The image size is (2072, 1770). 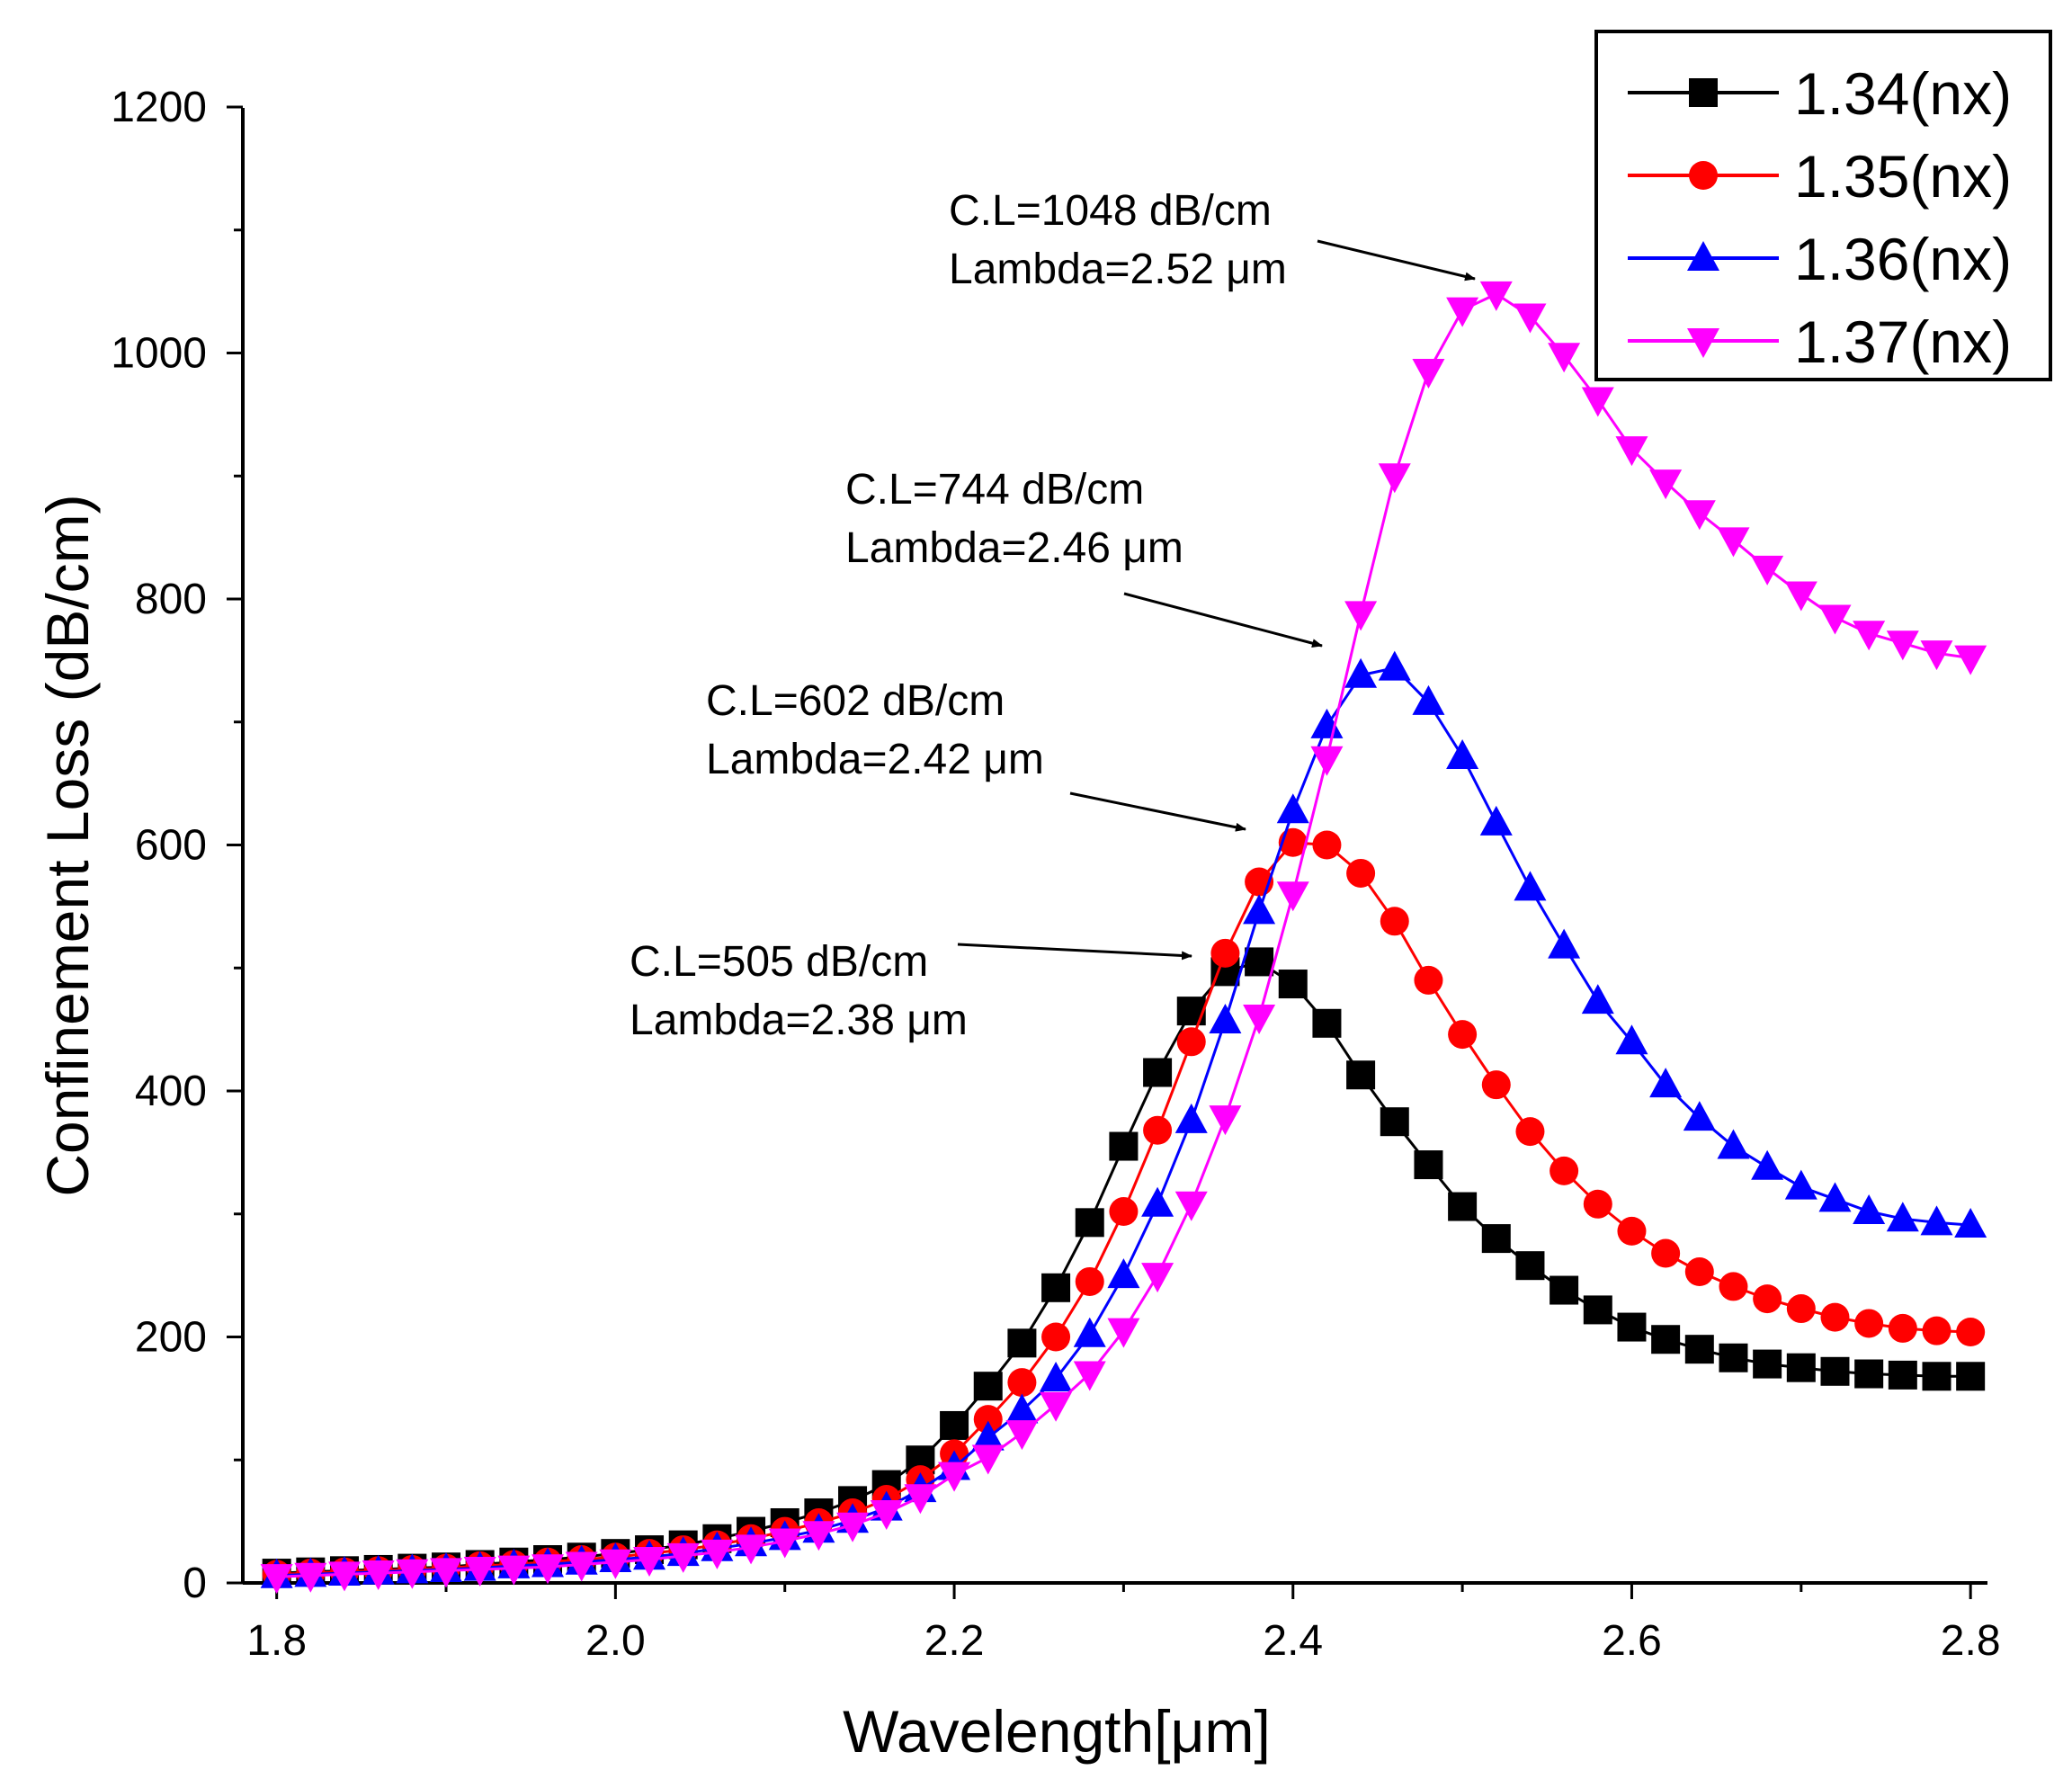 What do you see at coordinates (1293, 1641) in the screenshot?
I see `x-tick-label: 2.4` at bounding box center [1293, 1641].